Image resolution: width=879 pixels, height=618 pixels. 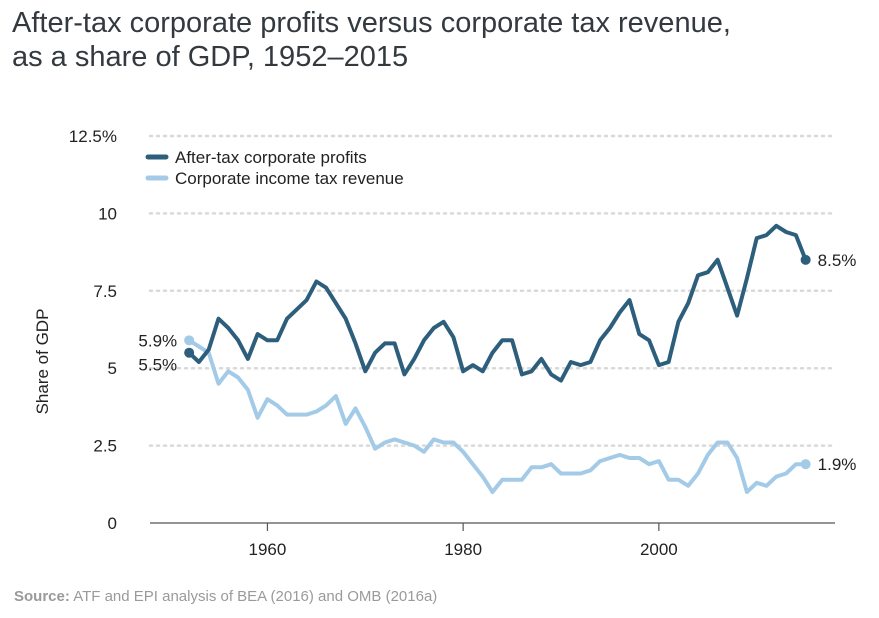 I want to click on x-tick-label: 1980, so click(x=463, y=549).